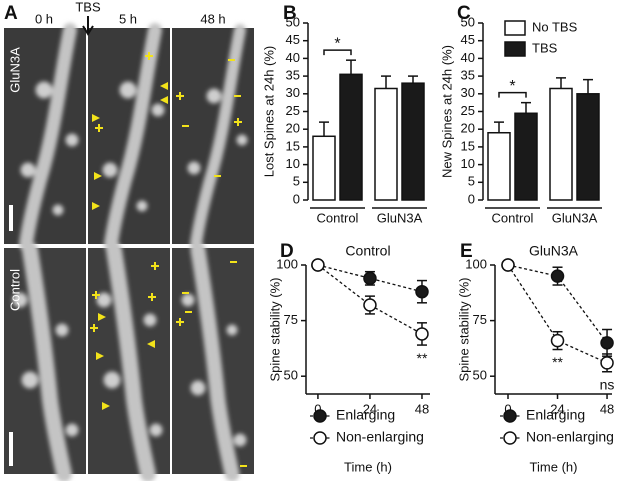 This screenshot has width=640, height=481. Describe the element at coordinates (545, 47) in the screenshot. I see `legend-label: TBS` at that location.